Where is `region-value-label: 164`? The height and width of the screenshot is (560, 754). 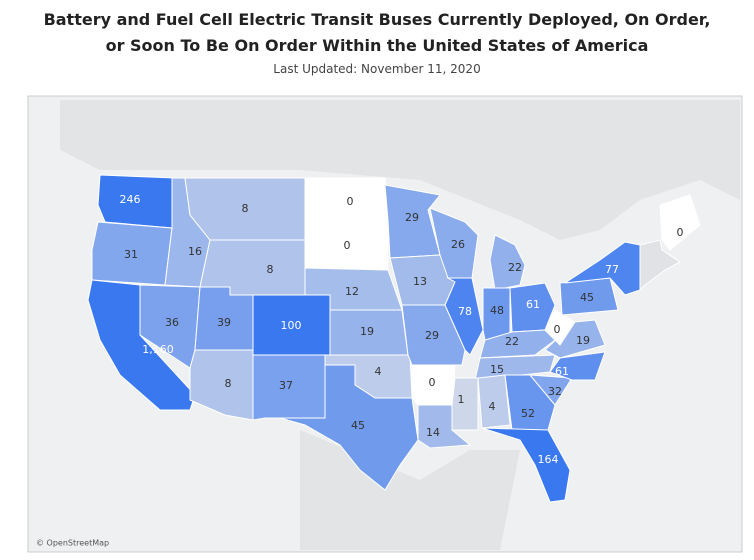
region-value-label: 164 is located at coordinates (548, 459).